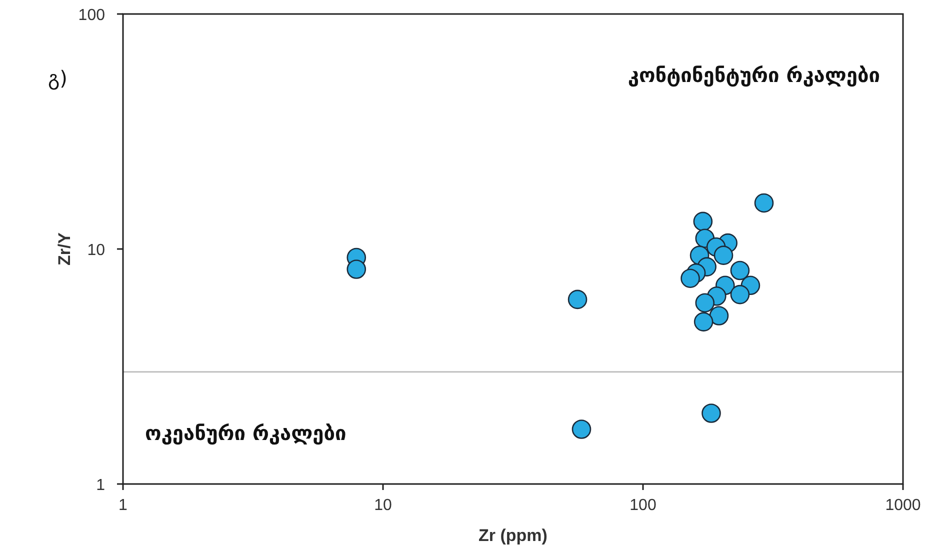 This screenshot has width=932, height=552. What do you see at coordinates (513, 535) in the screenshot?
I see `x-axis-title: Zr (ppm)` at bounding box center [513, 535].